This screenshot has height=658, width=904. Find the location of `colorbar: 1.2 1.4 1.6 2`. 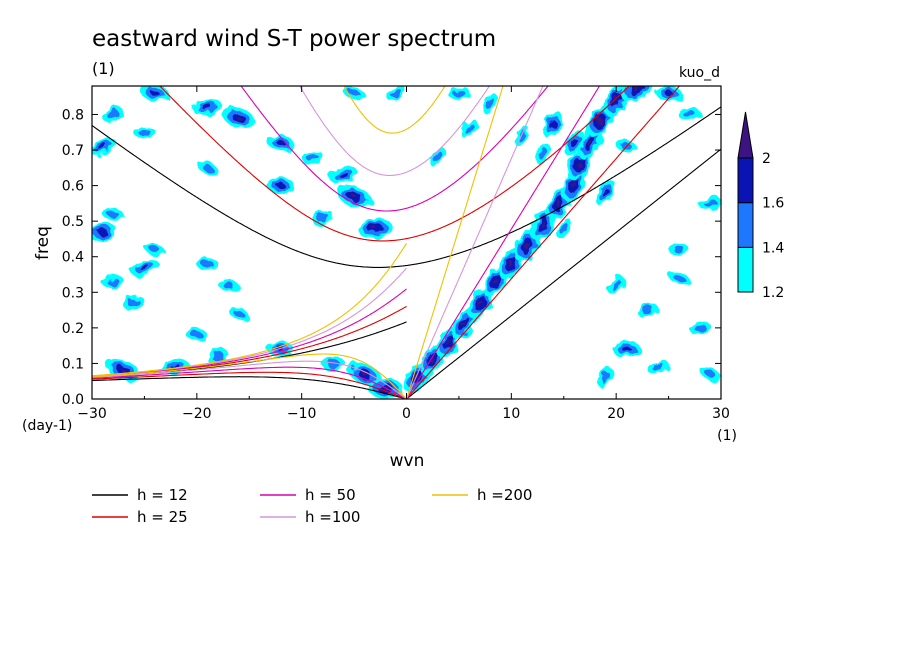

colorbar: 1.2 1.4 1.6 2 is located at coordinates (760, 206).